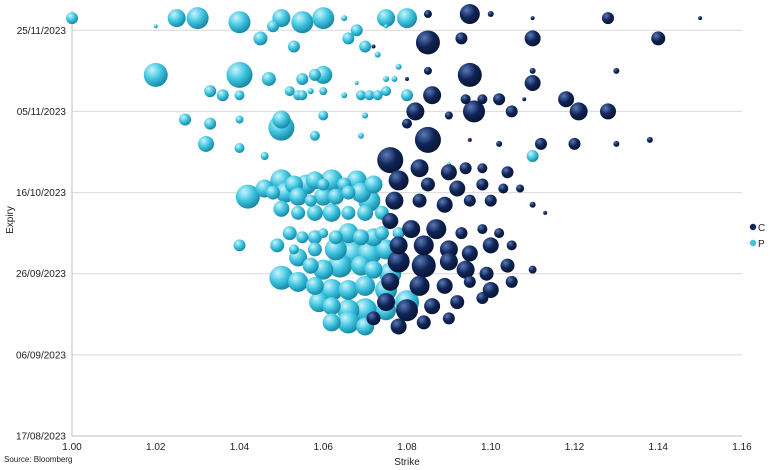 The height and width of the screenshot is (470, 770). I want to click on y-tick-label: 05/11/2023, so click(42, 112).